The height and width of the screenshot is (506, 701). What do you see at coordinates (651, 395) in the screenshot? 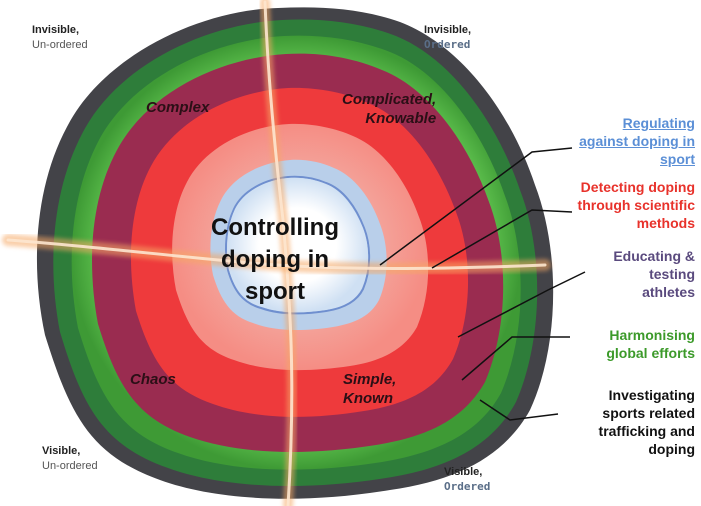
I see `legend-investigating-line1: Investigating` at bounding box center [651, 395].